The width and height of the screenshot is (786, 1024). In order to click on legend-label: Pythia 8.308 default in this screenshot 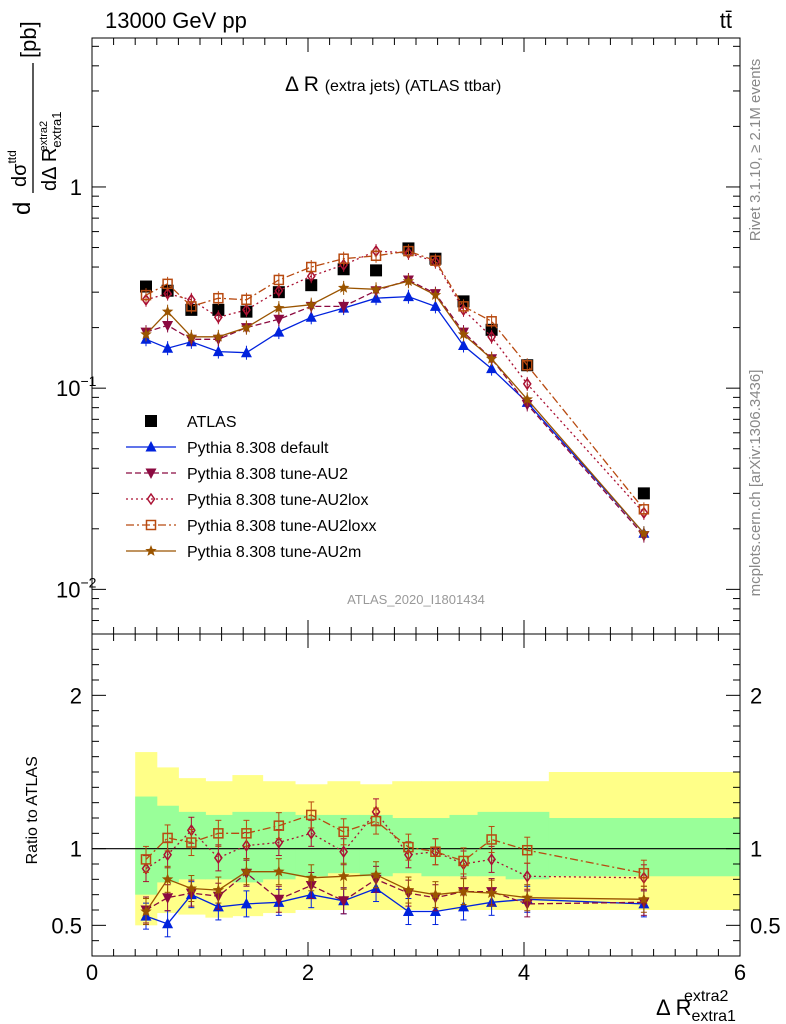, I will do `click(258, 448)`.